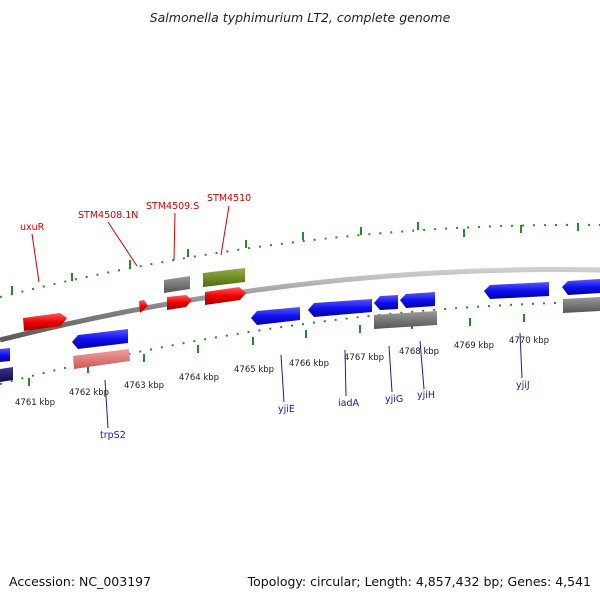 The image size is (600, 600). I want to click on gene-stm4508, so click(143, 306).